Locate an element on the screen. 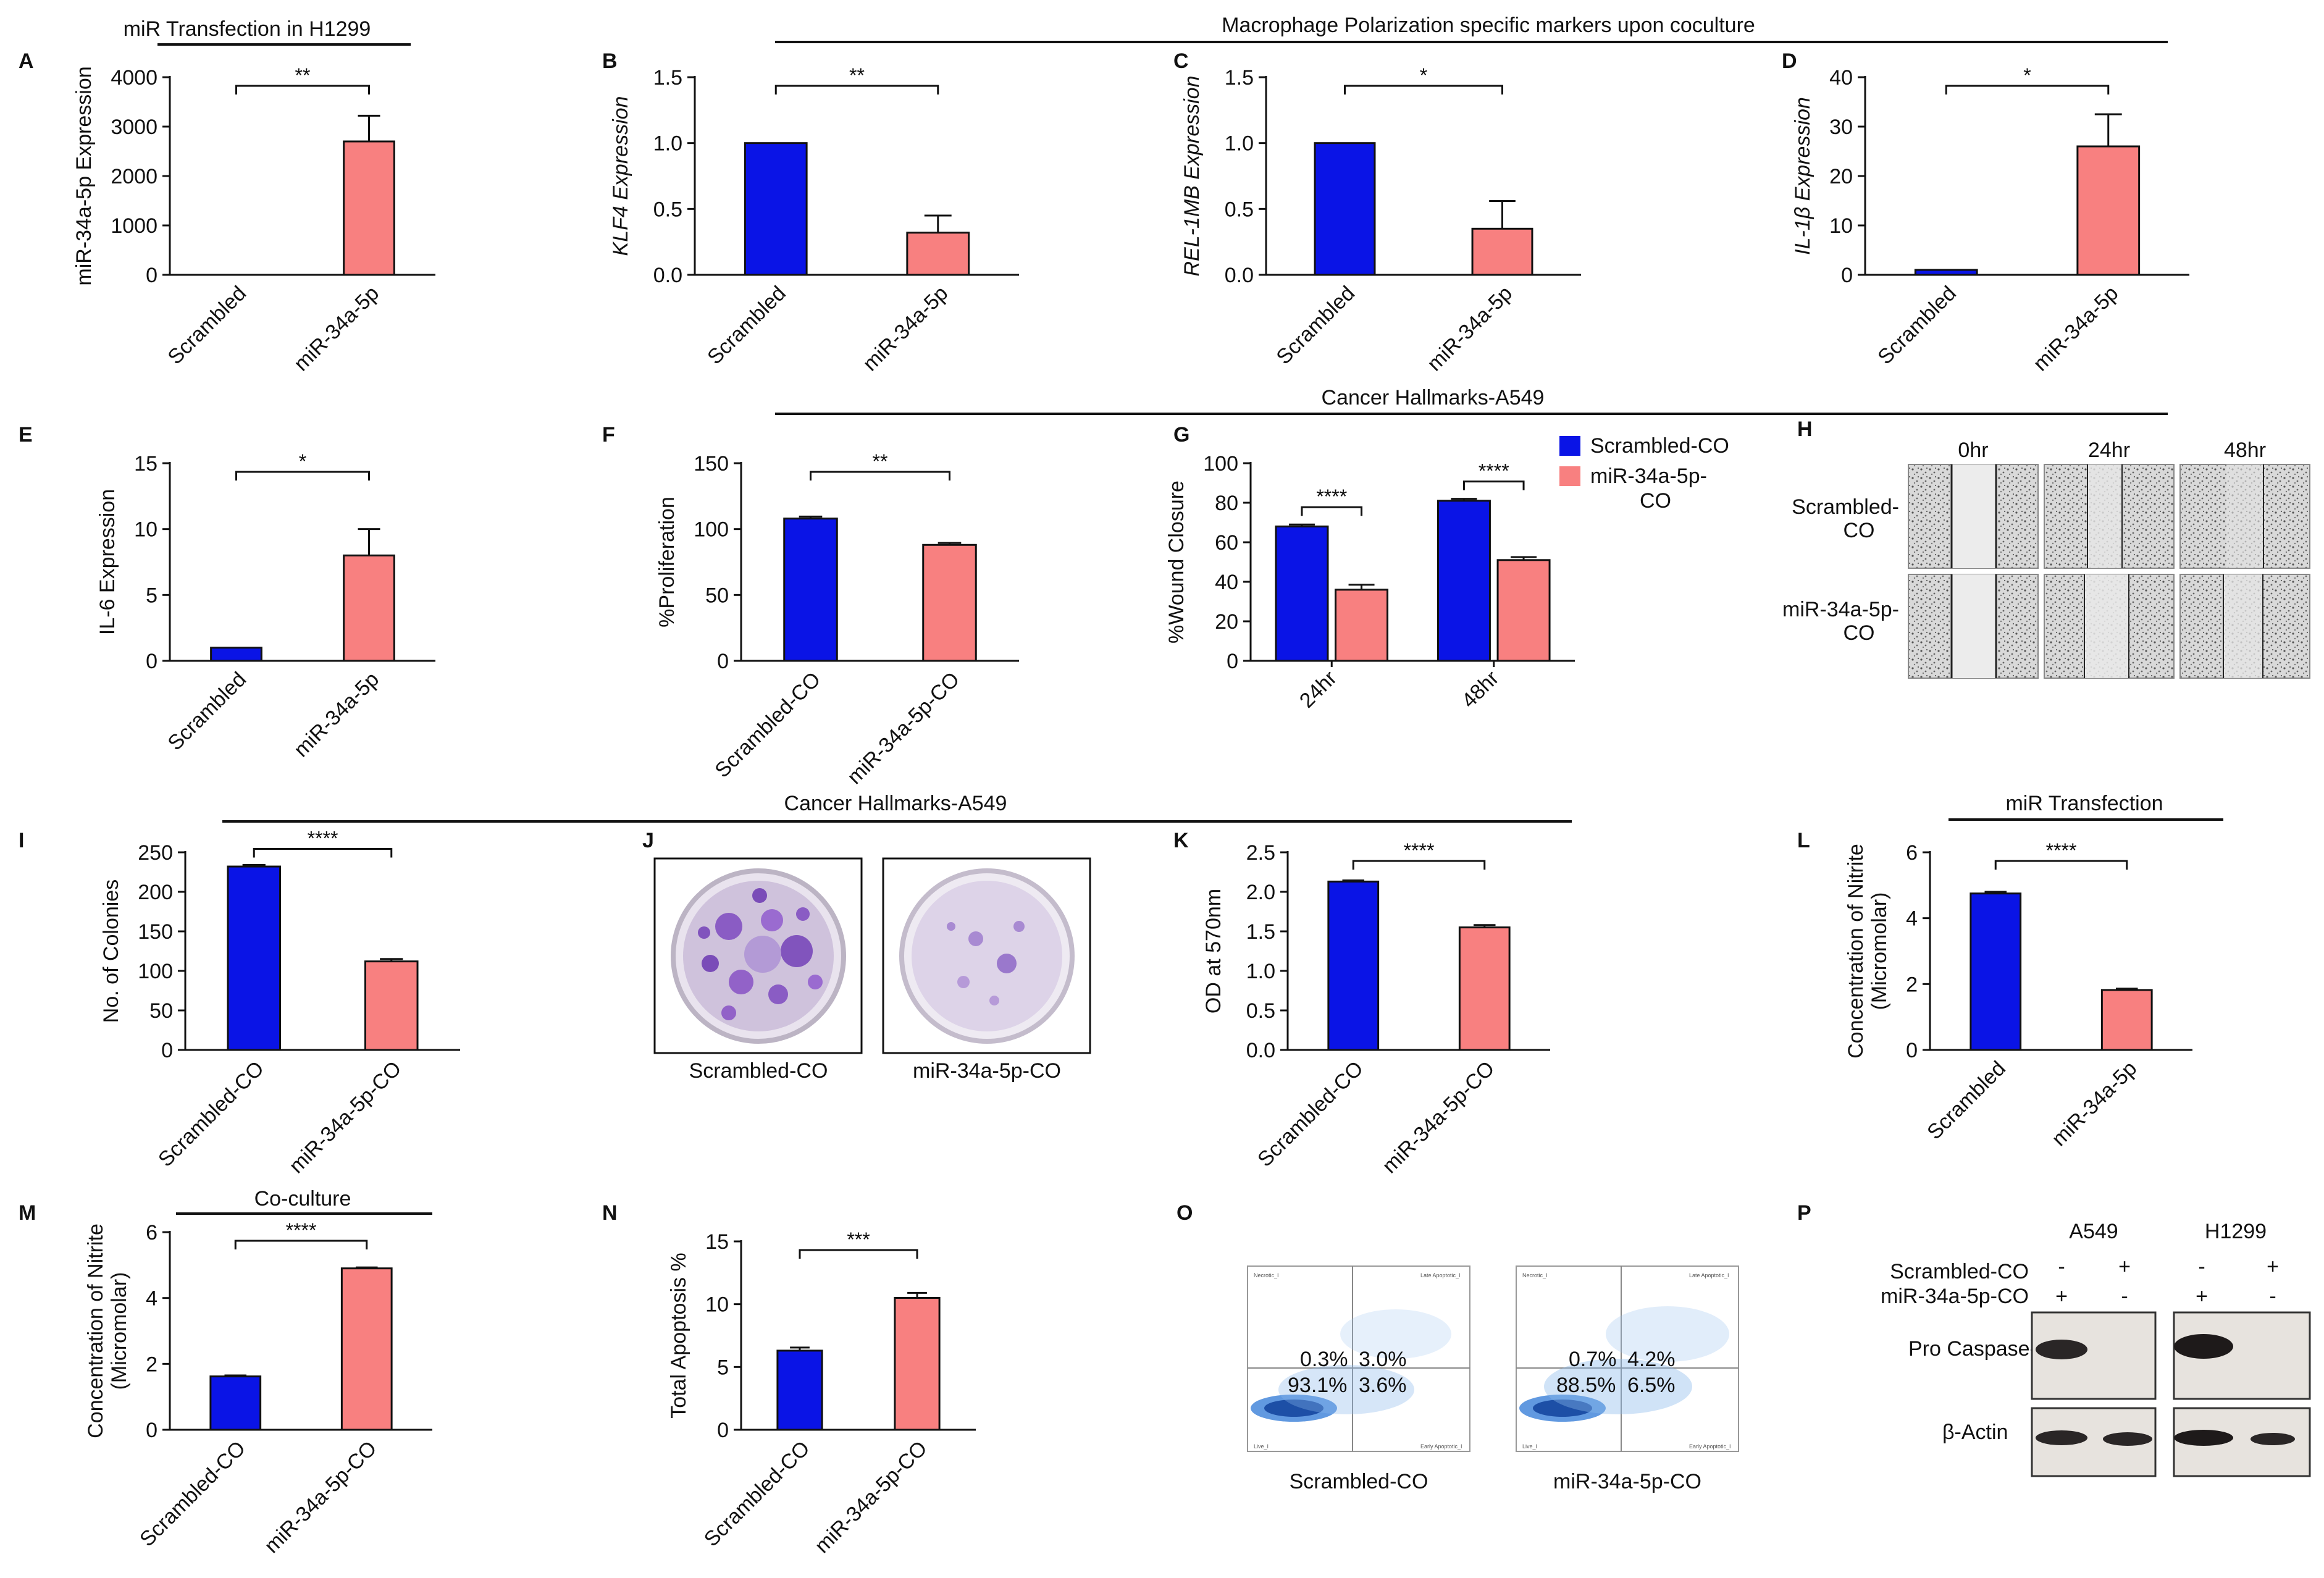 Image resolution: width=2324 pixels, height=1578 pixels. o-right-q1: 0.7% is located at coordinates (1593, 1360).